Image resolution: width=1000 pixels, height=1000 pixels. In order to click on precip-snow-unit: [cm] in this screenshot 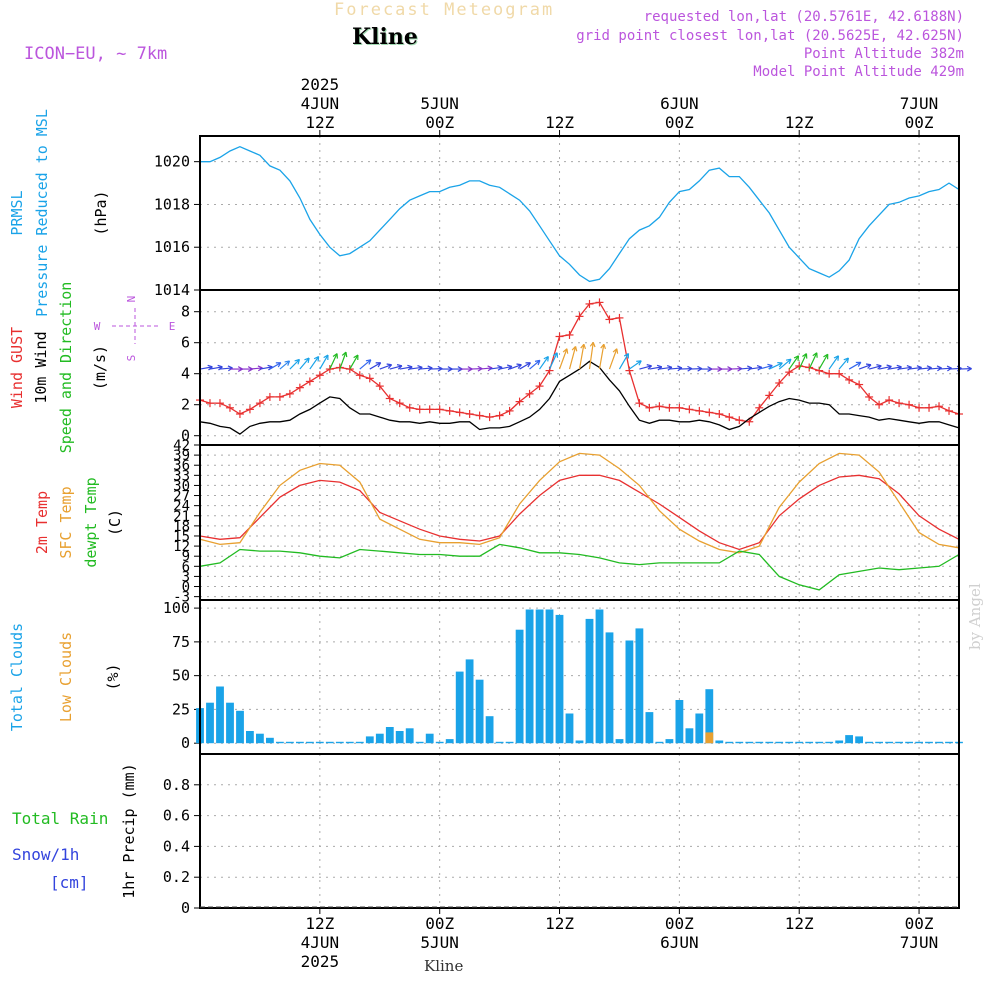, I will do `click(69, 882)`.